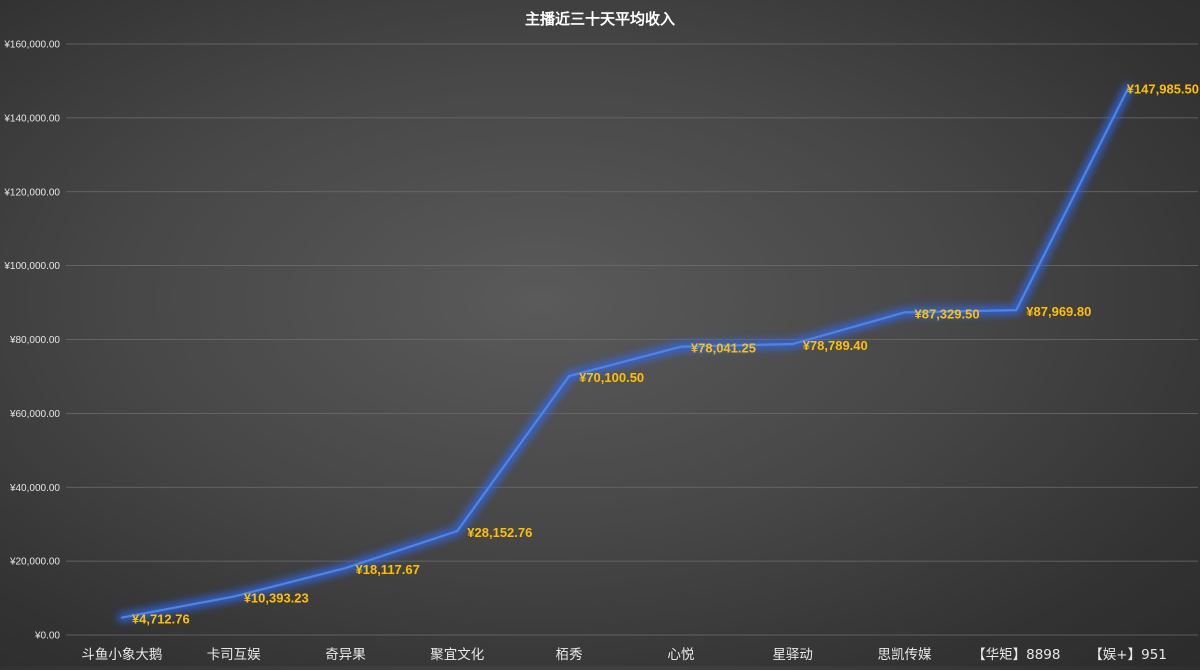  What do you see at coordinates (161, 619) in the screenshot?
I see `data-label: ¥4,712.76` at bounding box center [161, 619].